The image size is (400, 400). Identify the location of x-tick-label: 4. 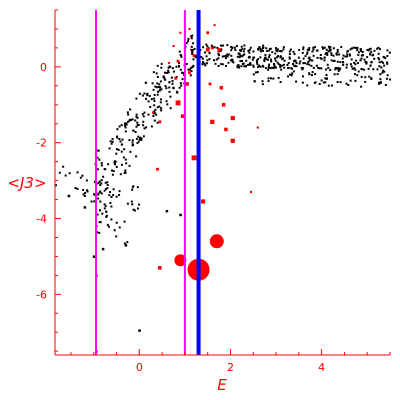
(321, 367).